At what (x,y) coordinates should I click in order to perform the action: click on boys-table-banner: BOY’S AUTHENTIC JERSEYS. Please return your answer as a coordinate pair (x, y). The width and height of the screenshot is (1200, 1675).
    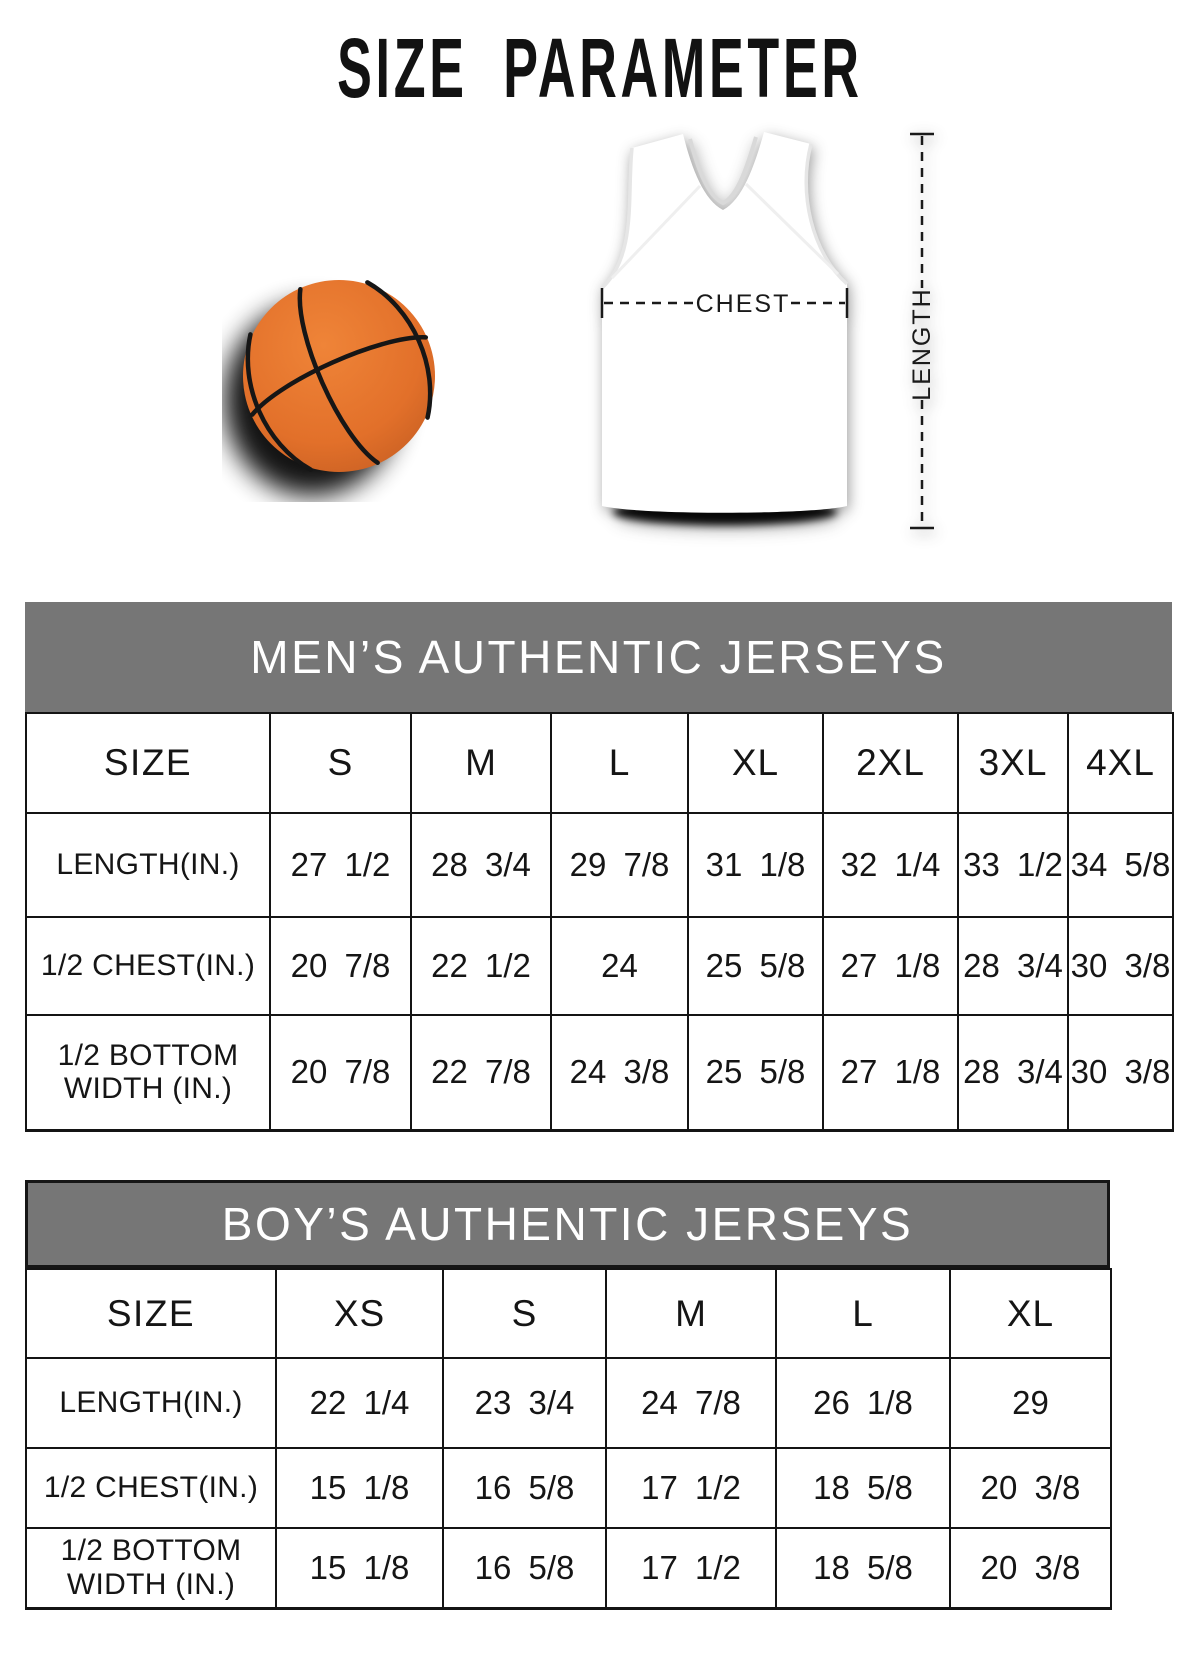
    Looking at the image, I should click on (567, 1224).